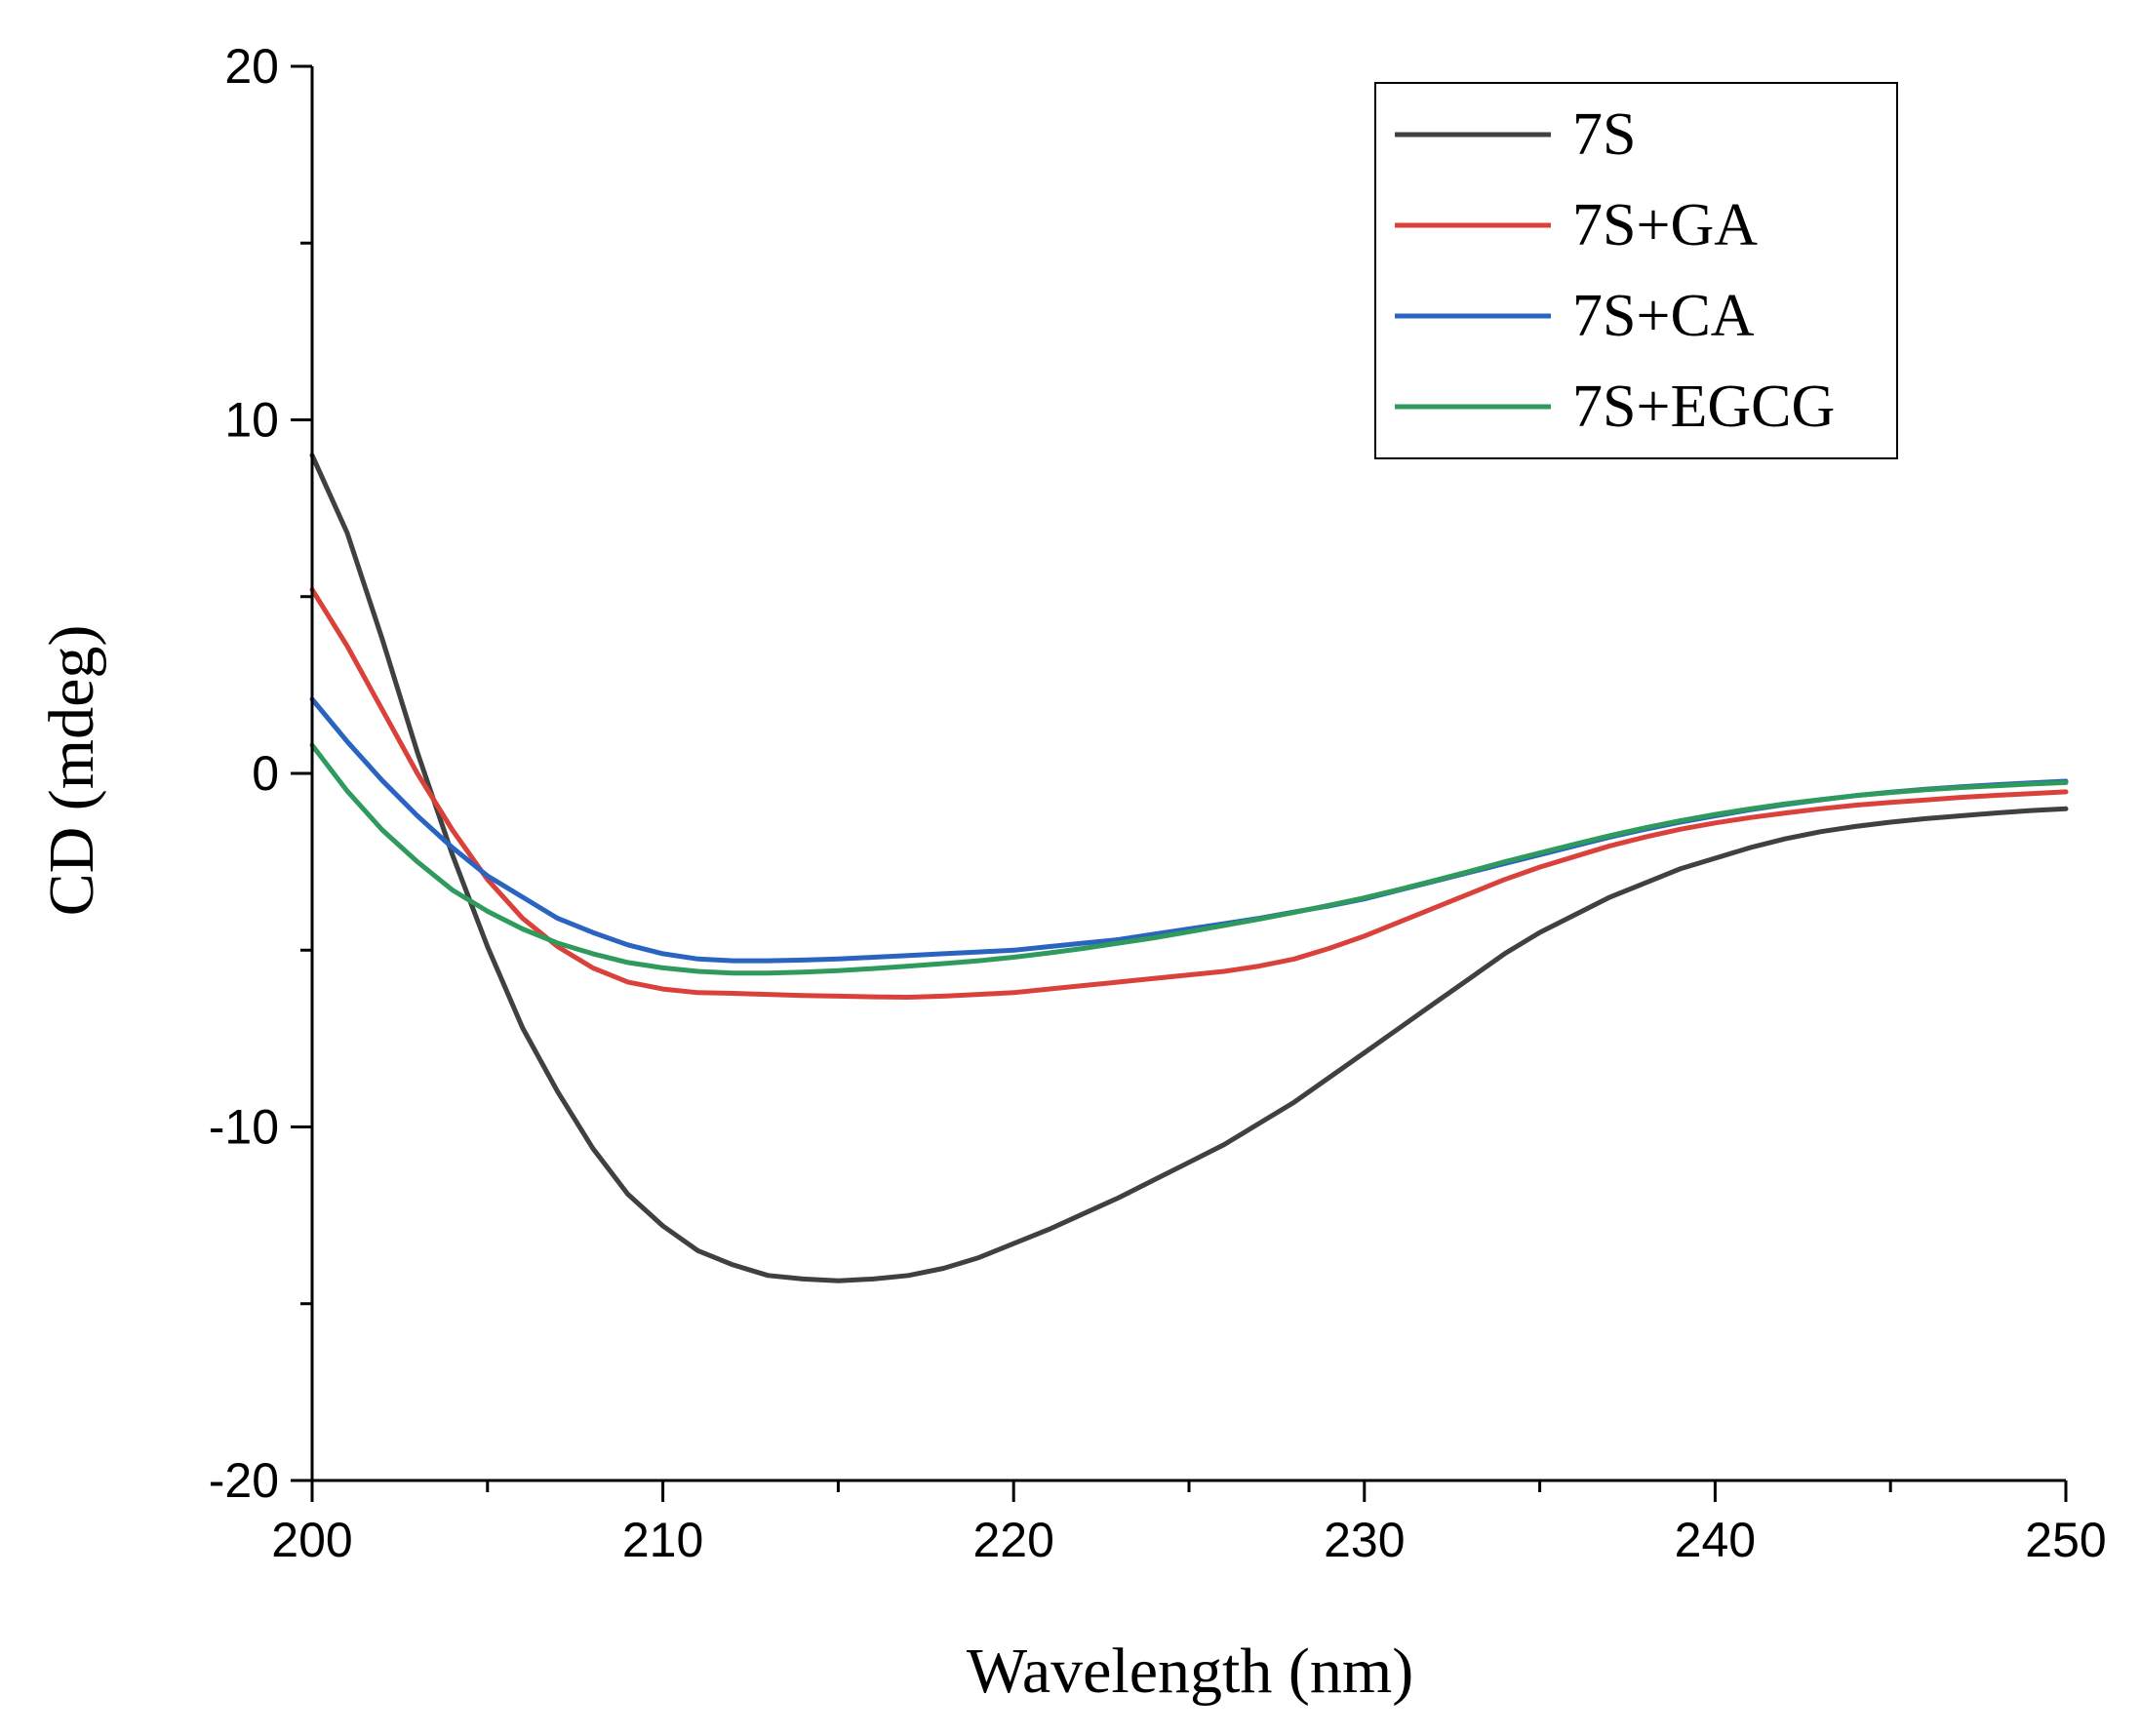  Describe the element at coordinates (1190, 1671) in the screenshot. I see `x-axis-title: Wavelength (nm)` at that location.